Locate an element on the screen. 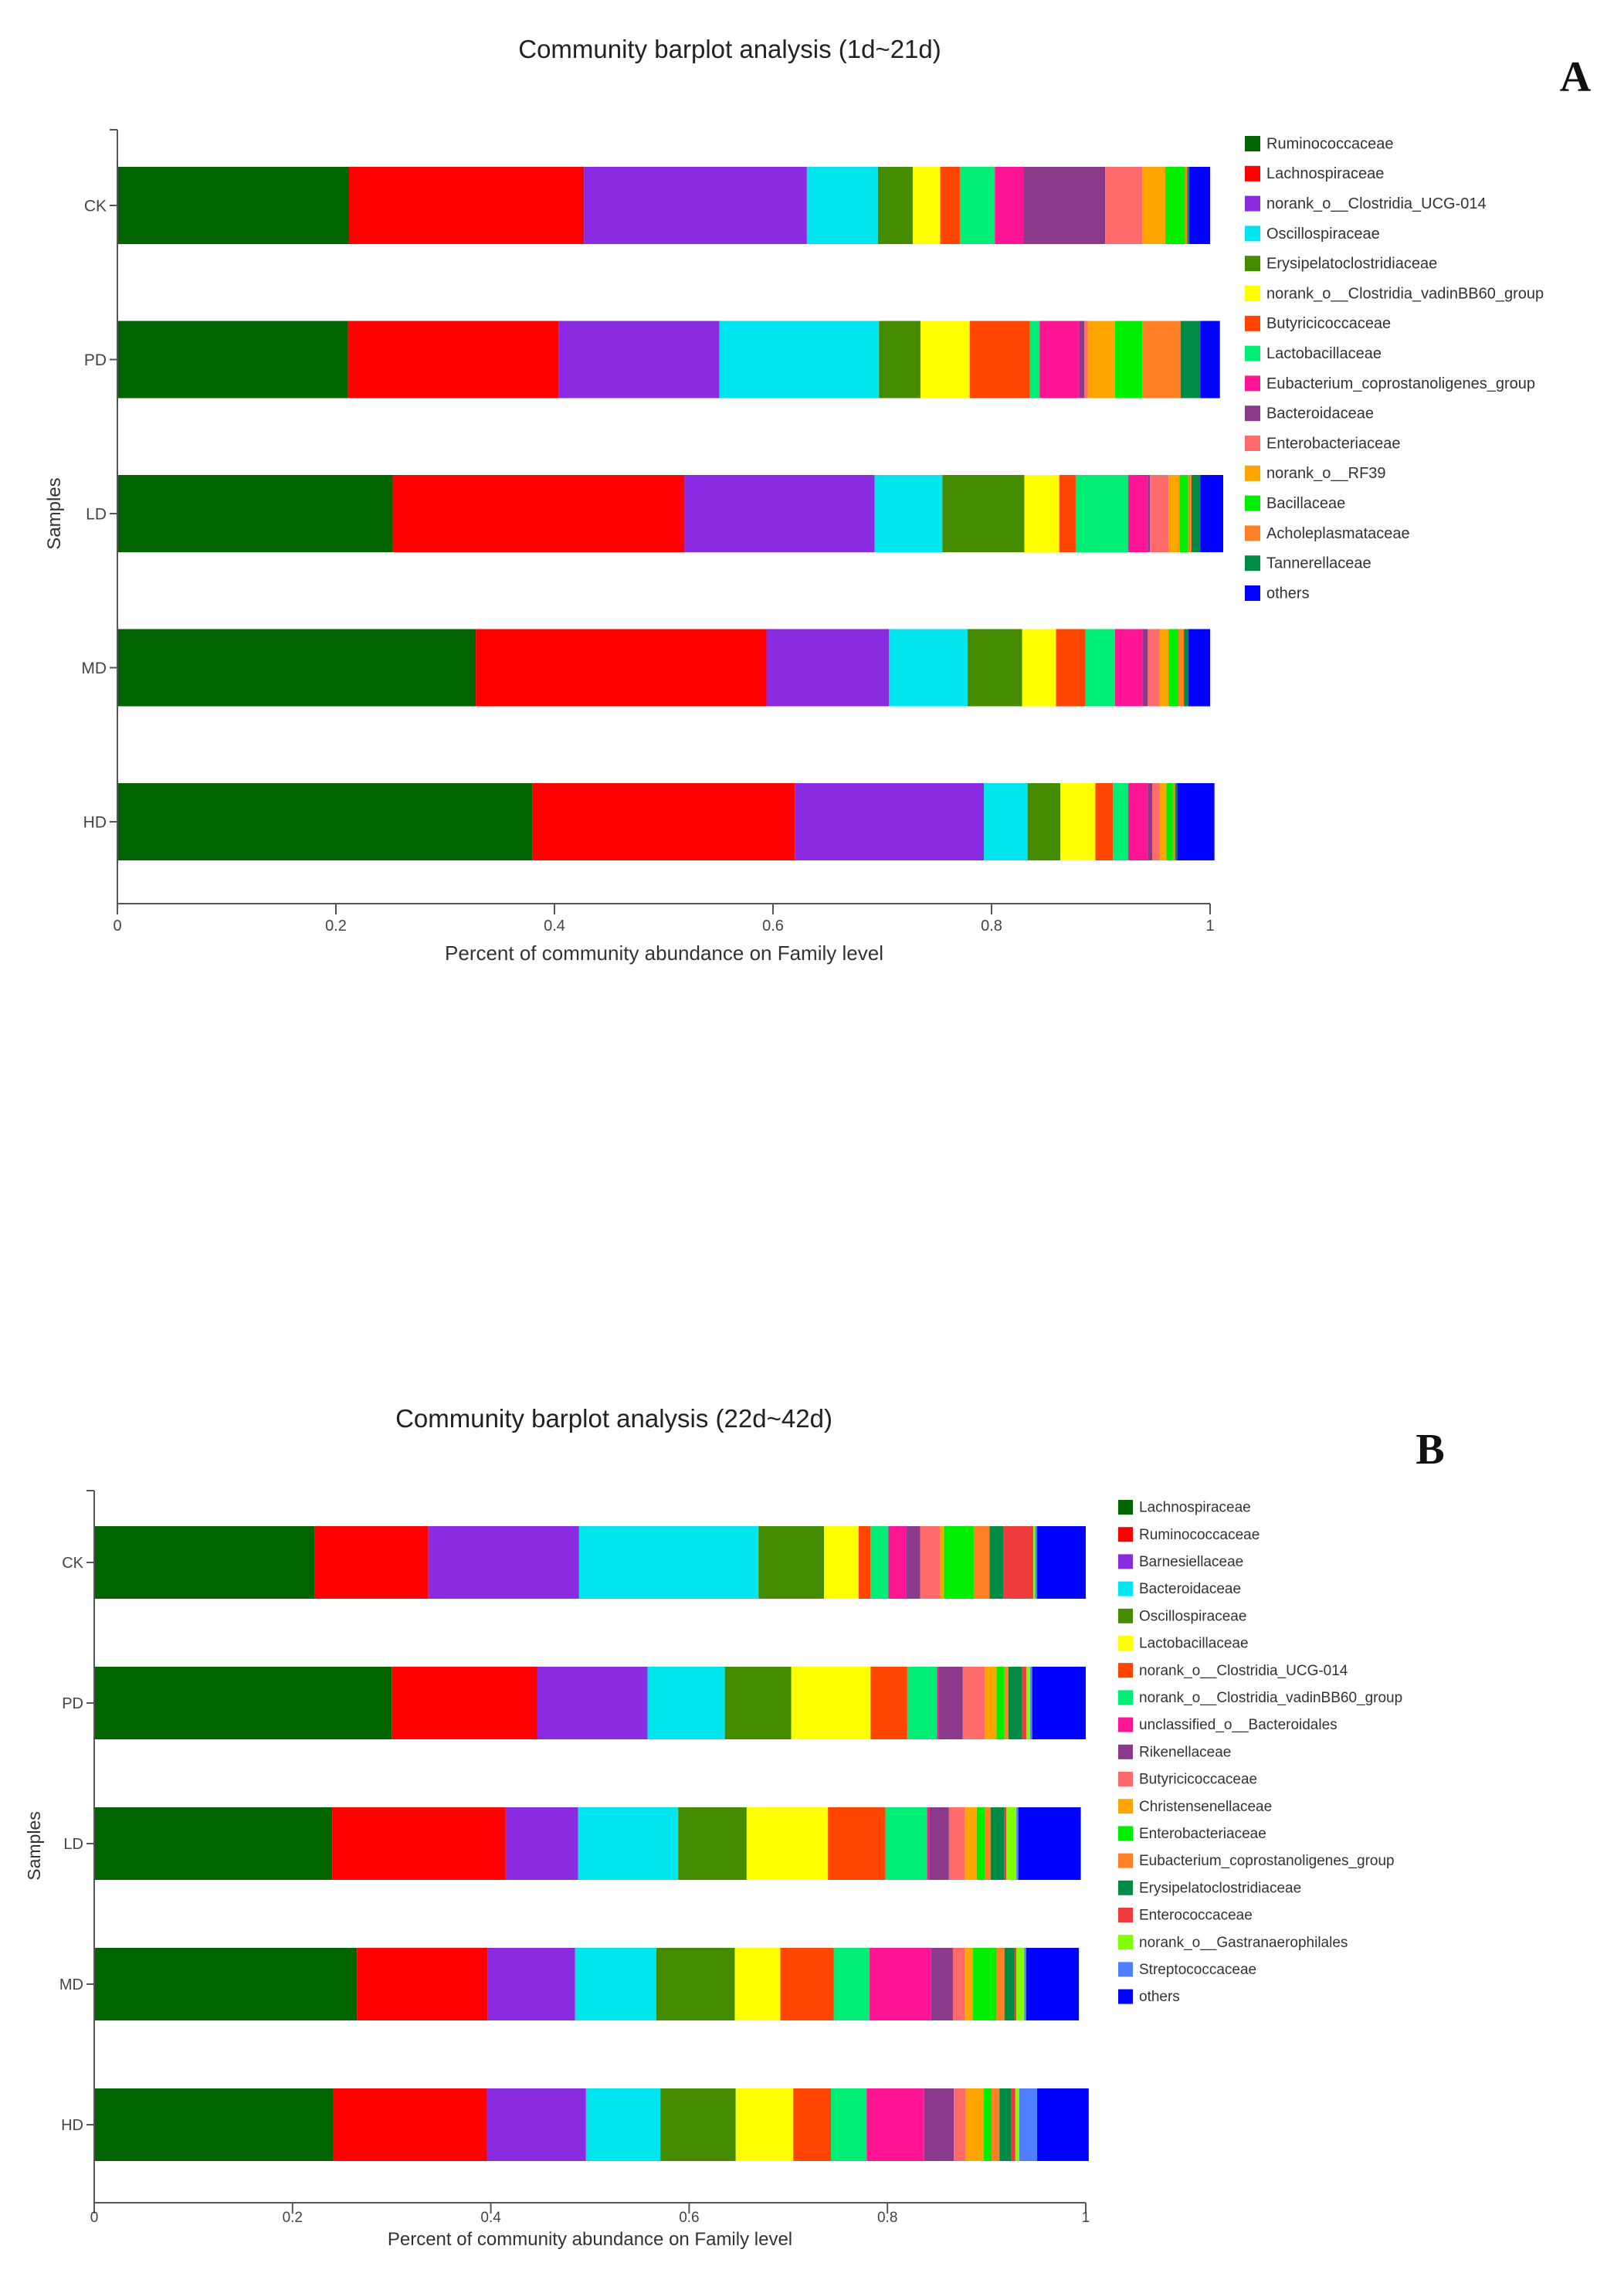 This screenshot has width=1624, height=2290. legend-label: norank_o__Clostridia_UCG-014 is located at coordinates (1243, 1671).